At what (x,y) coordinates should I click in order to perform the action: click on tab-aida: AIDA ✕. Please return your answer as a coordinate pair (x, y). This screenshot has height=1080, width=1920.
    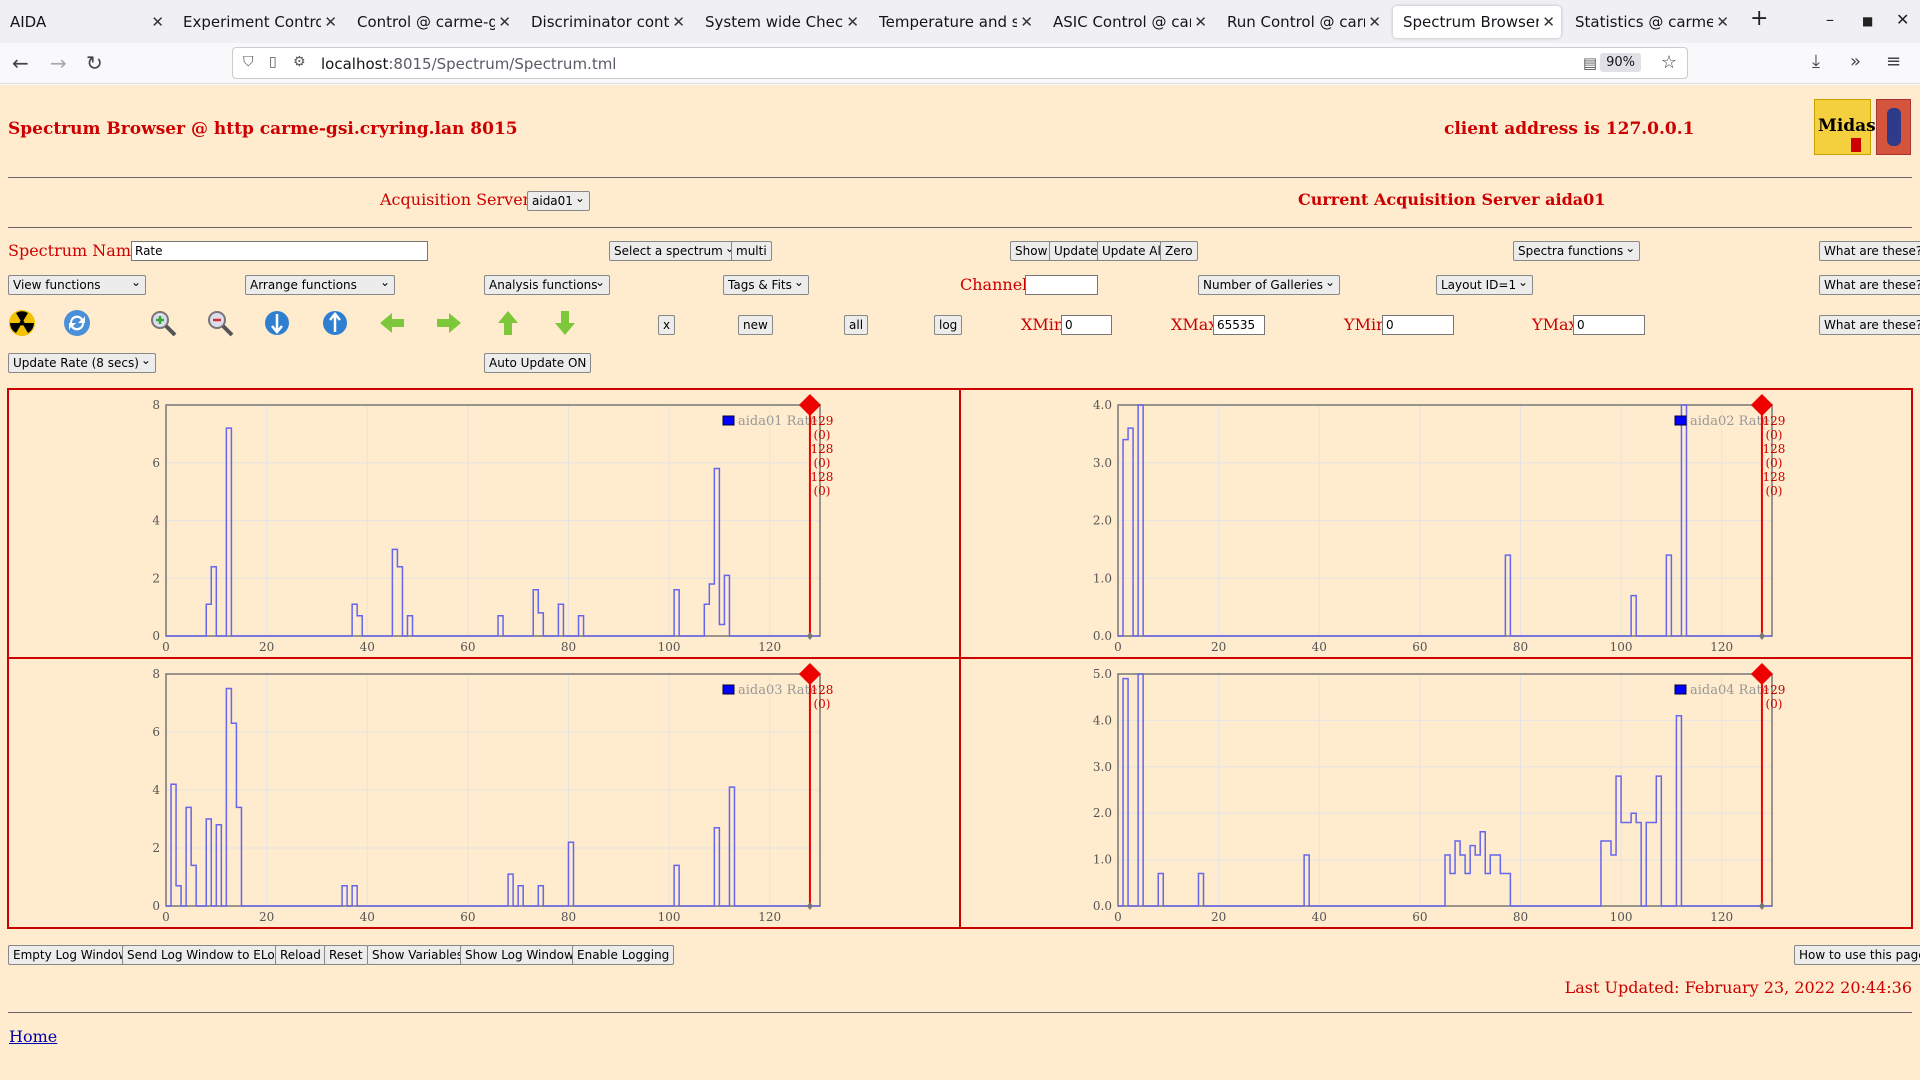
    Looking at the image, I should click on (85, 22).